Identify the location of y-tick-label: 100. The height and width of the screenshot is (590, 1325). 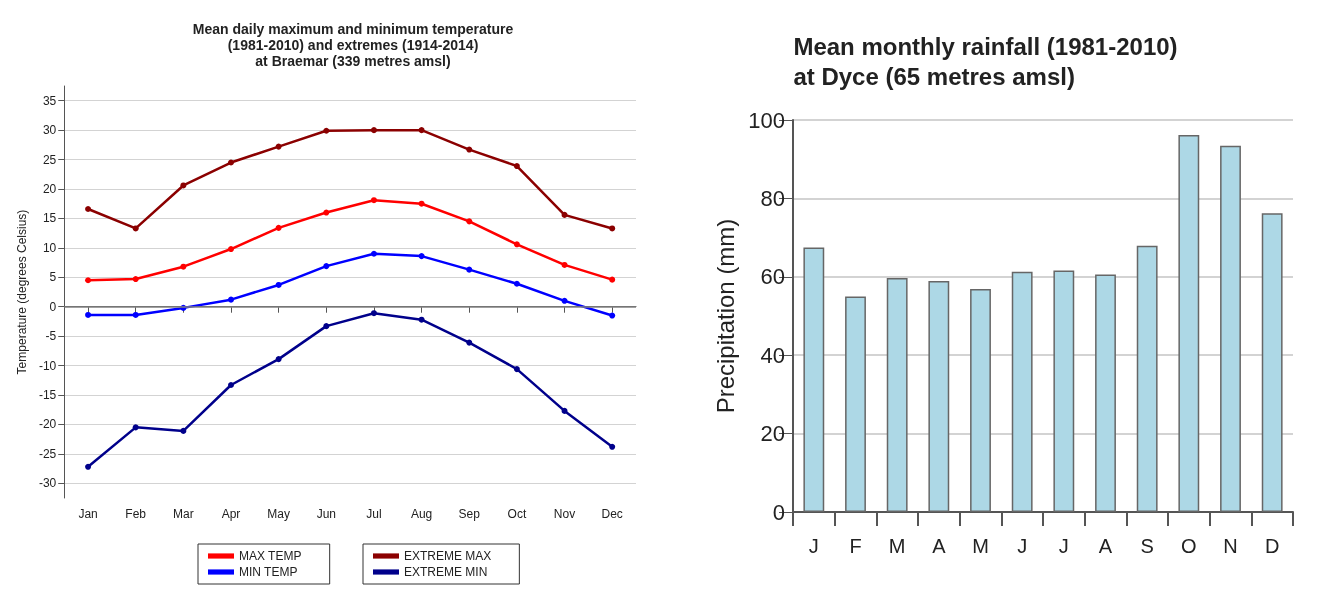
(766, 120).